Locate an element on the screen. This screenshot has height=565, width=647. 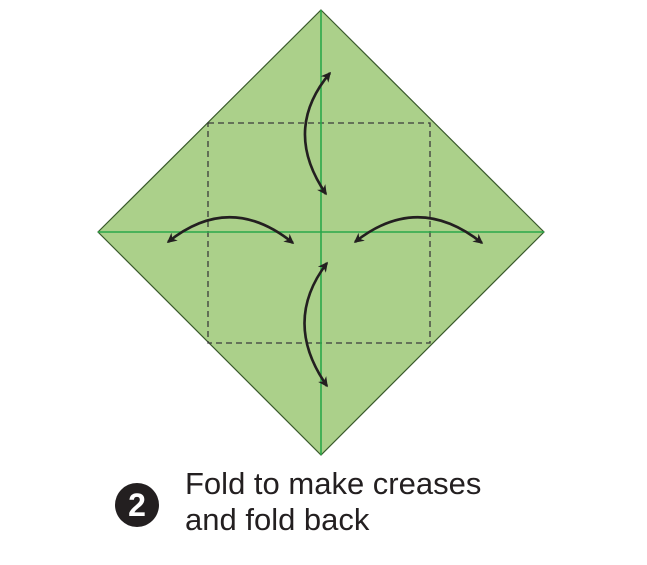
fold-arrow-top-icon is located at coordinates (317, 133).